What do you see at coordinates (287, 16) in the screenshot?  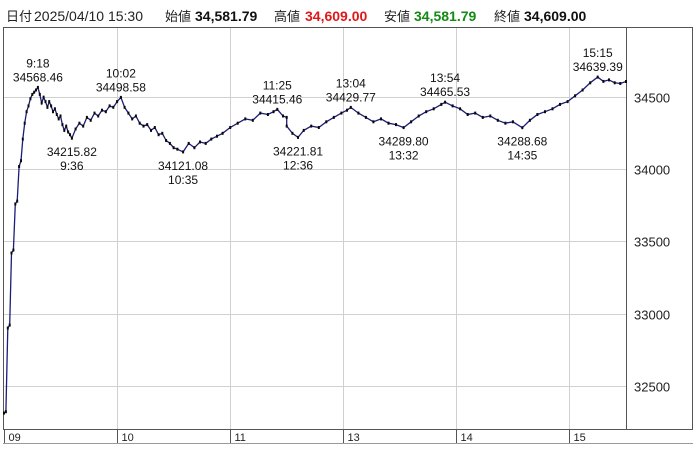 I see `high-label: 高値` at bounding box center [287, 16].